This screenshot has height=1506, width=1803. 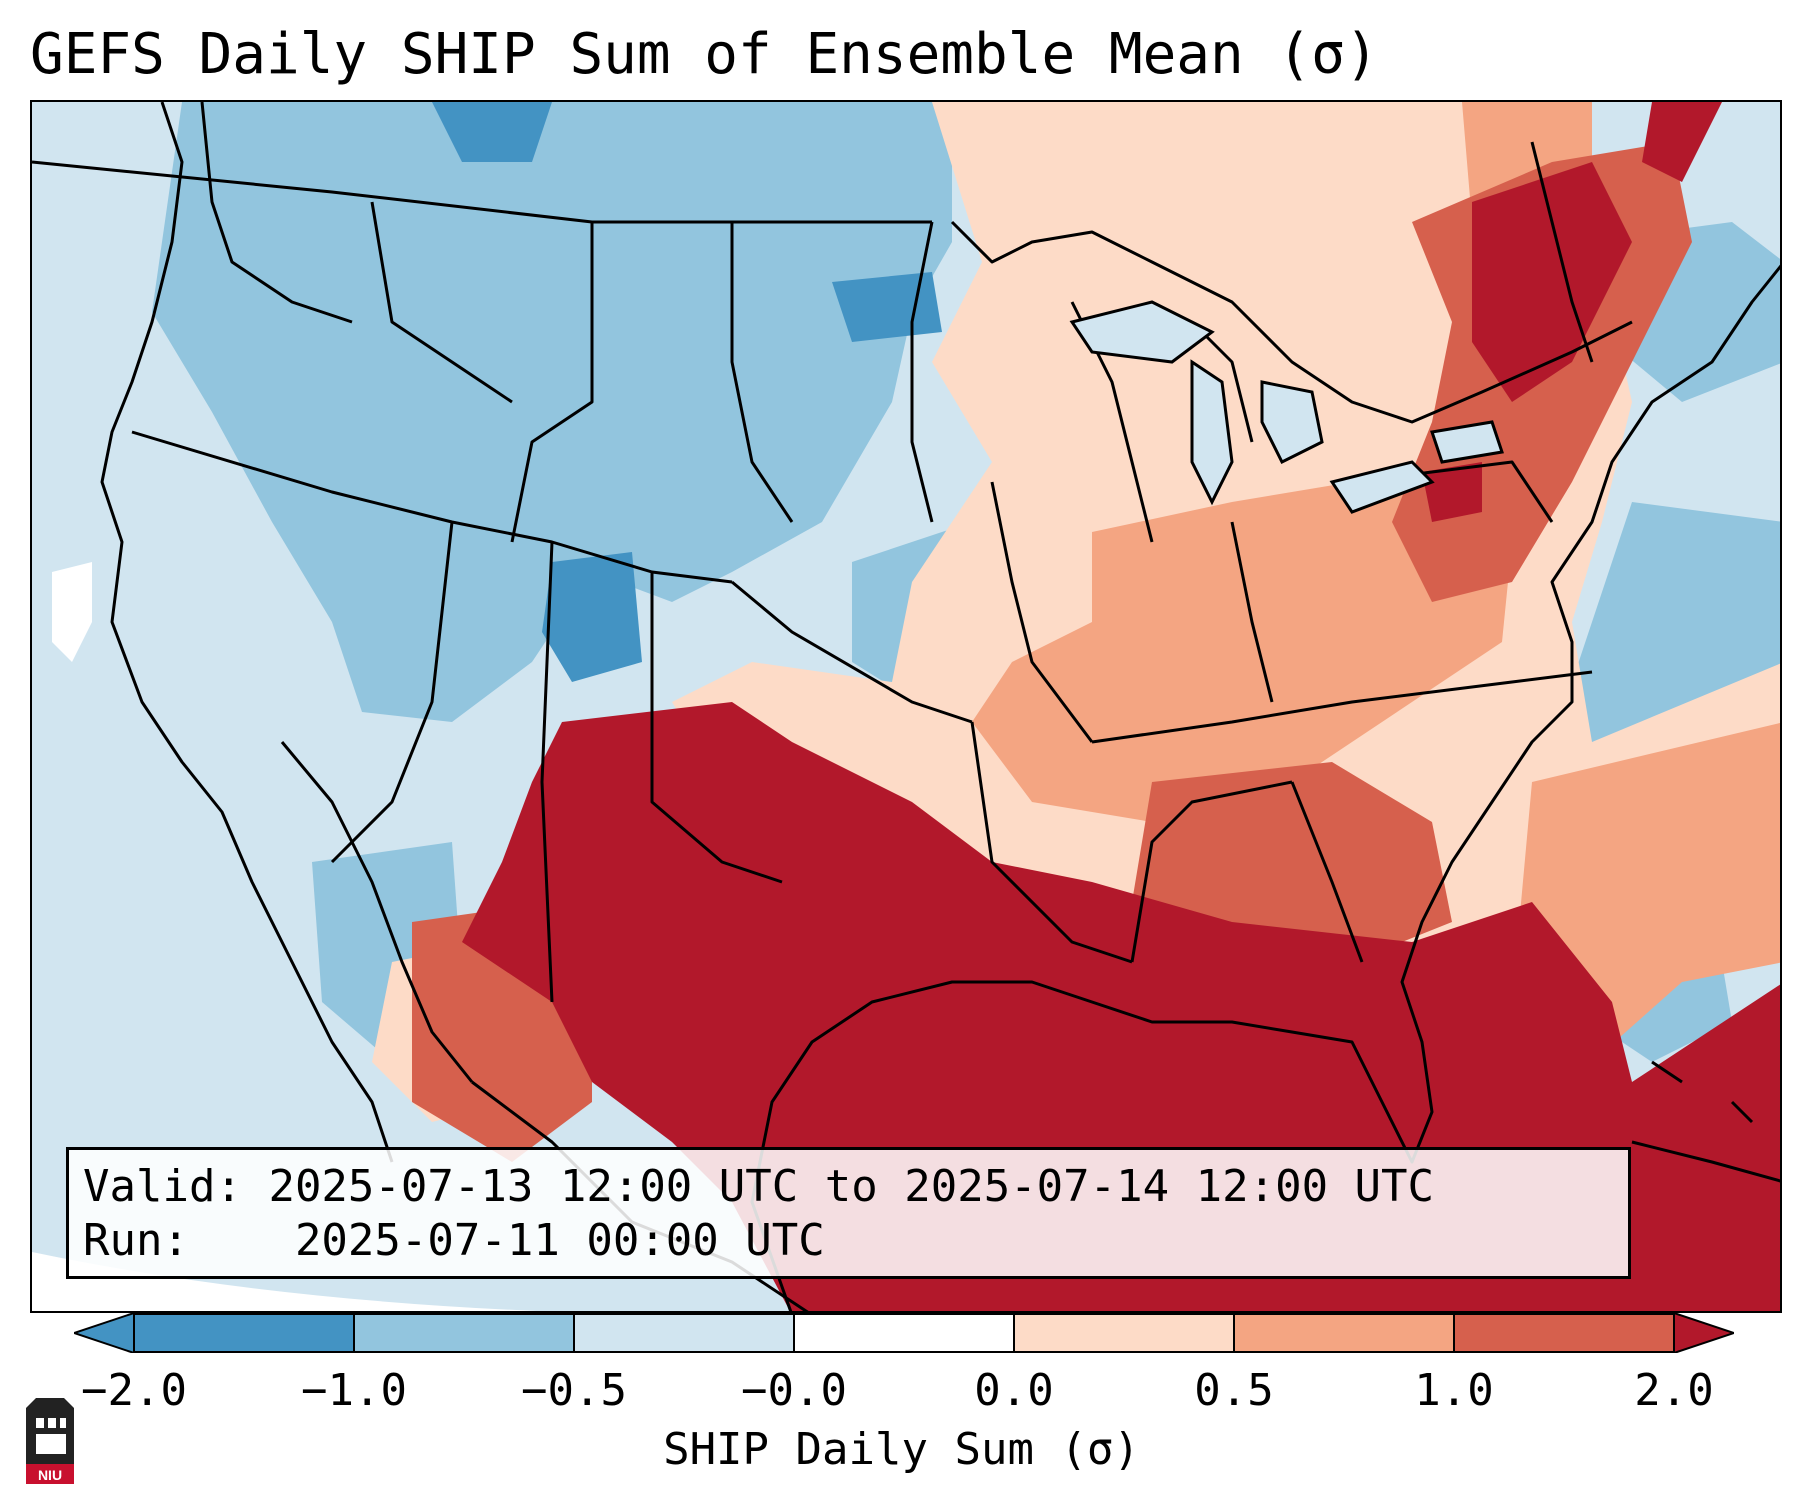 I want to click on region-dark-red-quebec, so click(x=1552, y=282).